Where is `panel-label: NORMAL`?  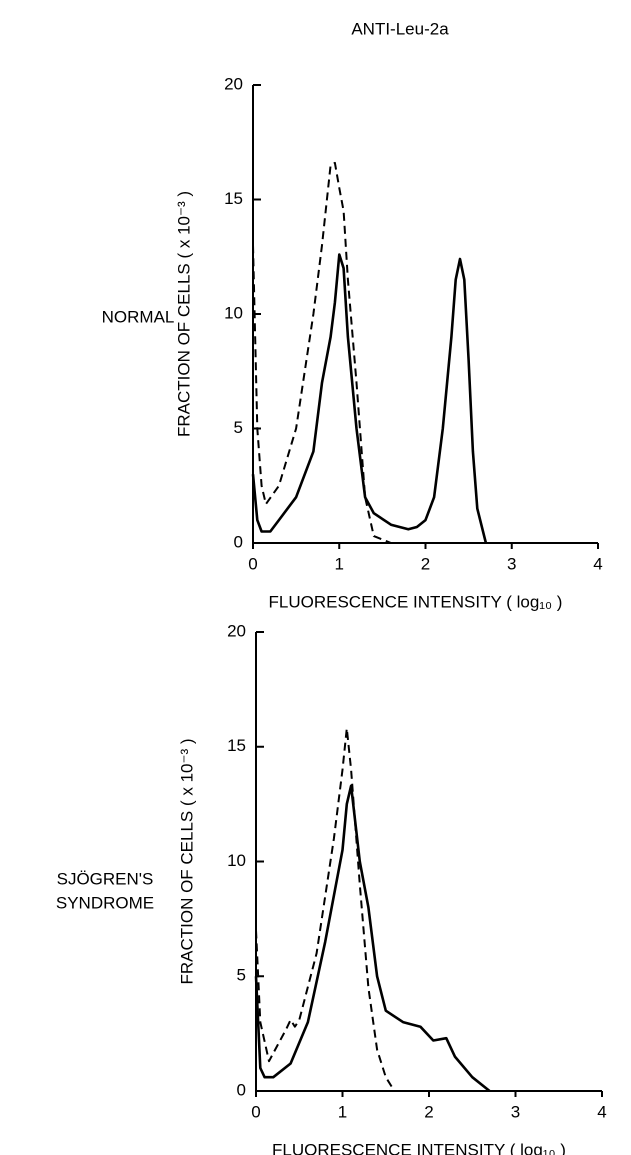 panel-label: NORMAL is located at coordinates (138, 316).